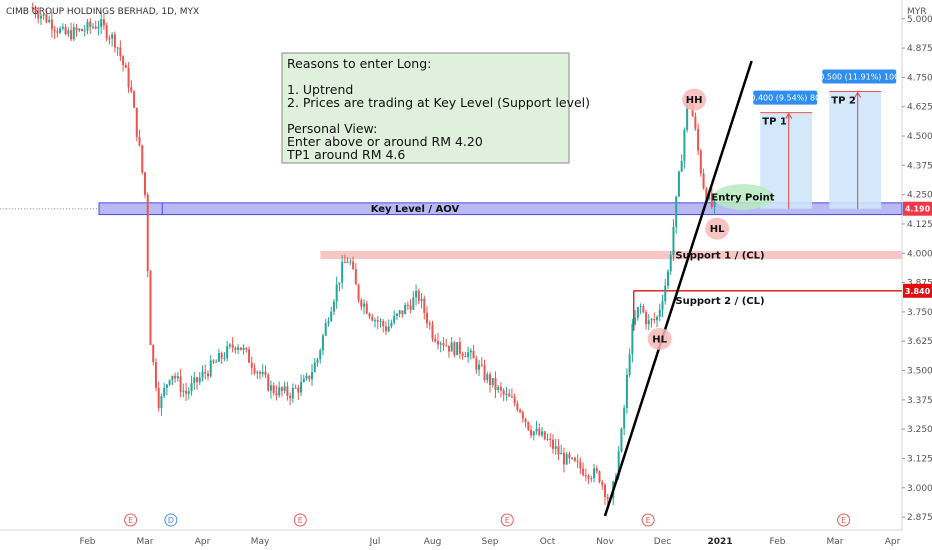 The image size is (932, 550). What do you see at coordinates (919, 401) in the screenshot?
I see `price-tick-label: 3.375` at bounding box center [919, 401].